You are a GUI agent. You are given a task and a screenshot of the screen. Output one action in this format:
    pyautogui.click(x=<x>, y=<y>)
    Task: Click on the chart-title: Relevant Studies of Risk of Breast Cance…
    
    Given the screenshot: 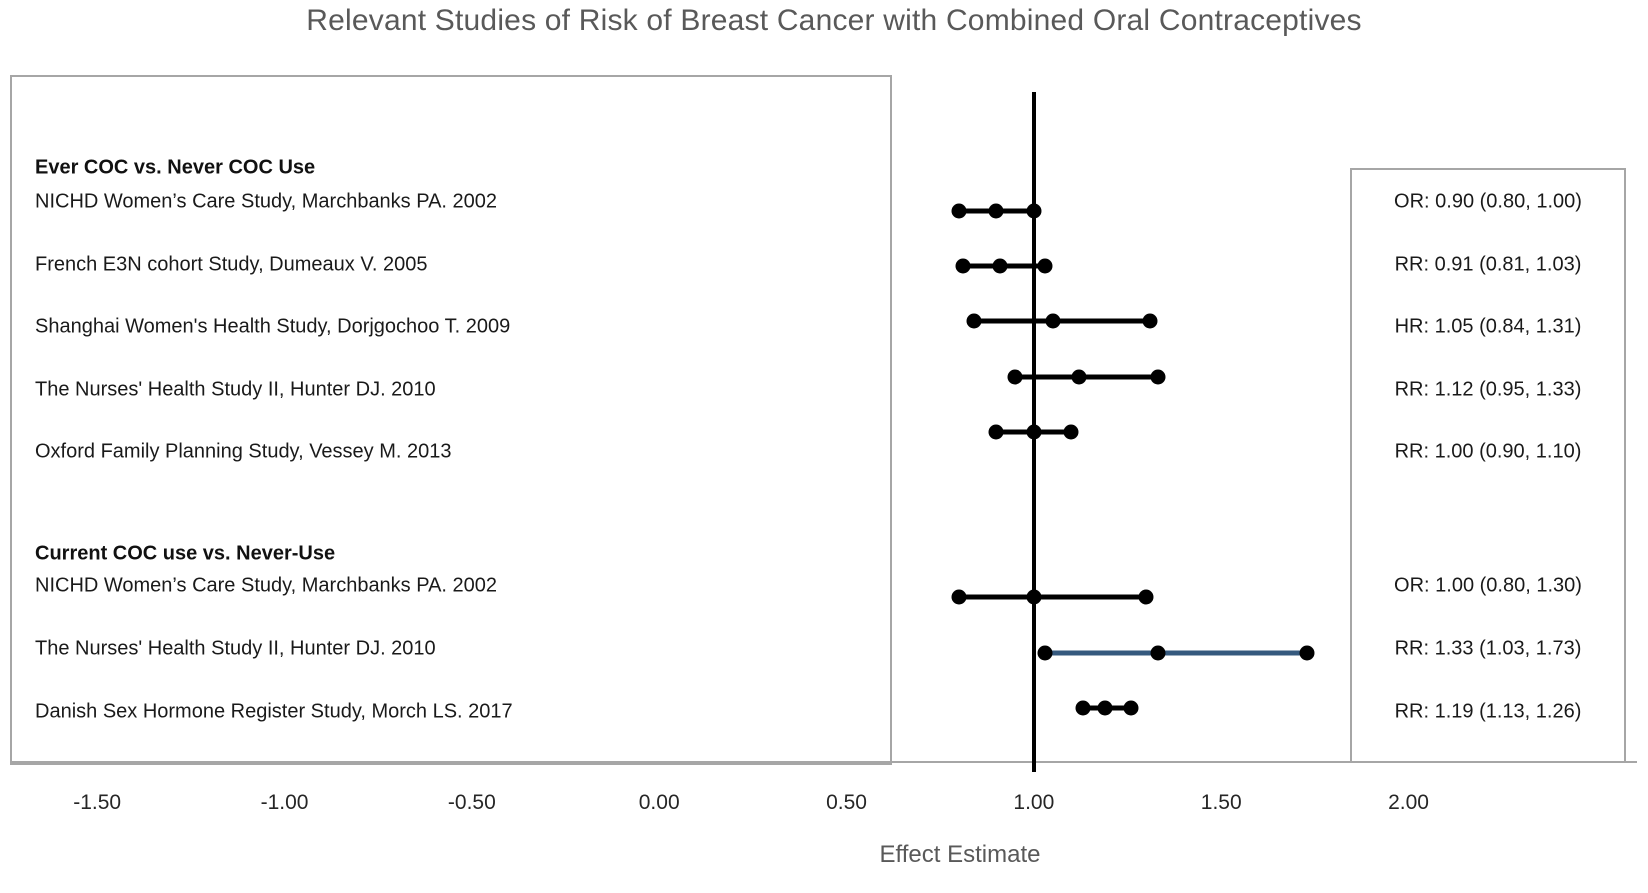 What is the action you would take?
    pyautogui.click(x=834, y=20)
    